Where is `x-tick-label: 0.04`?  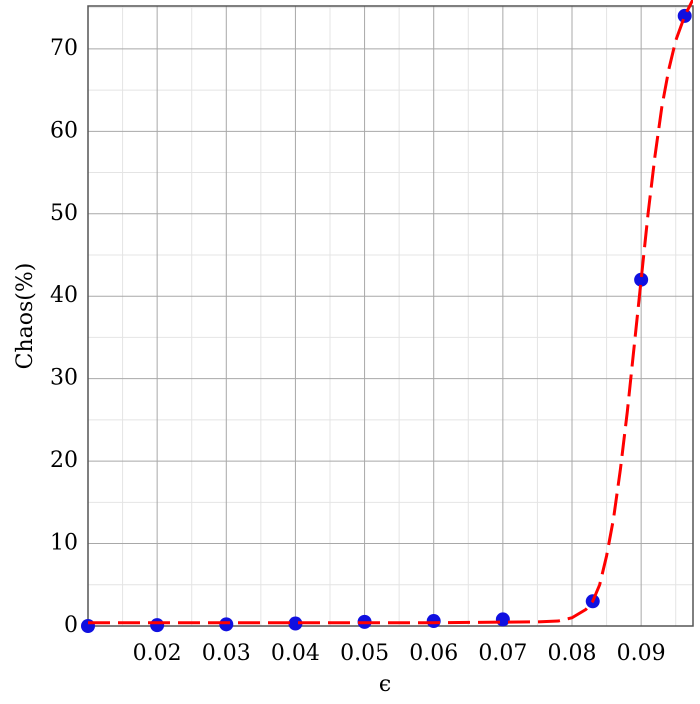
x-tick-label: 0.04 is located at coordinates (295, 653).